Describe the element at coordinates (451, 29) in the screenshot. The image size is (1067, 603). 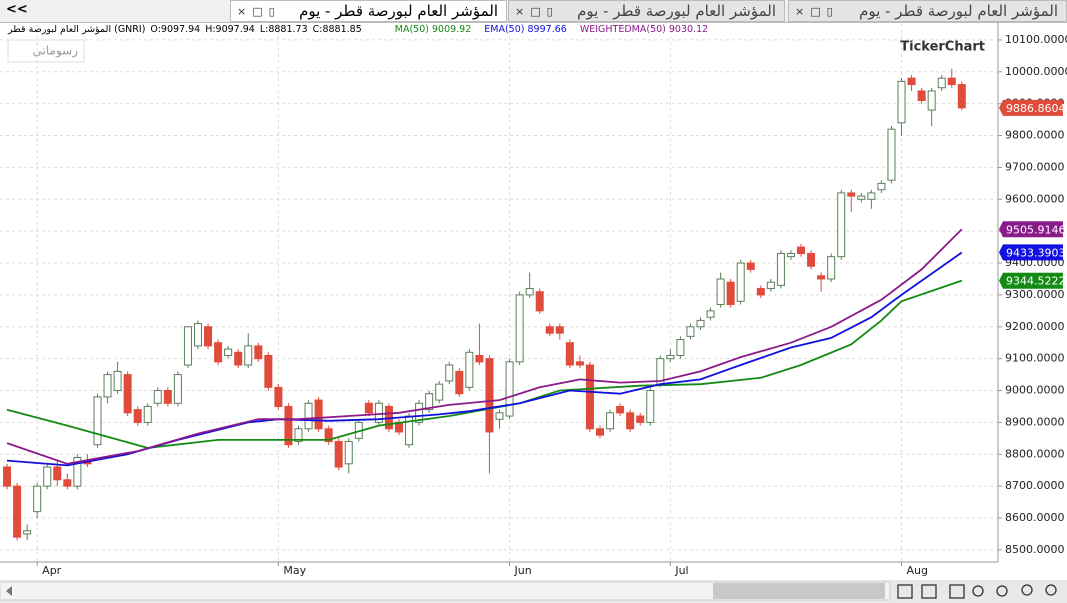
I see `legend-value: 9009.92` at that location.